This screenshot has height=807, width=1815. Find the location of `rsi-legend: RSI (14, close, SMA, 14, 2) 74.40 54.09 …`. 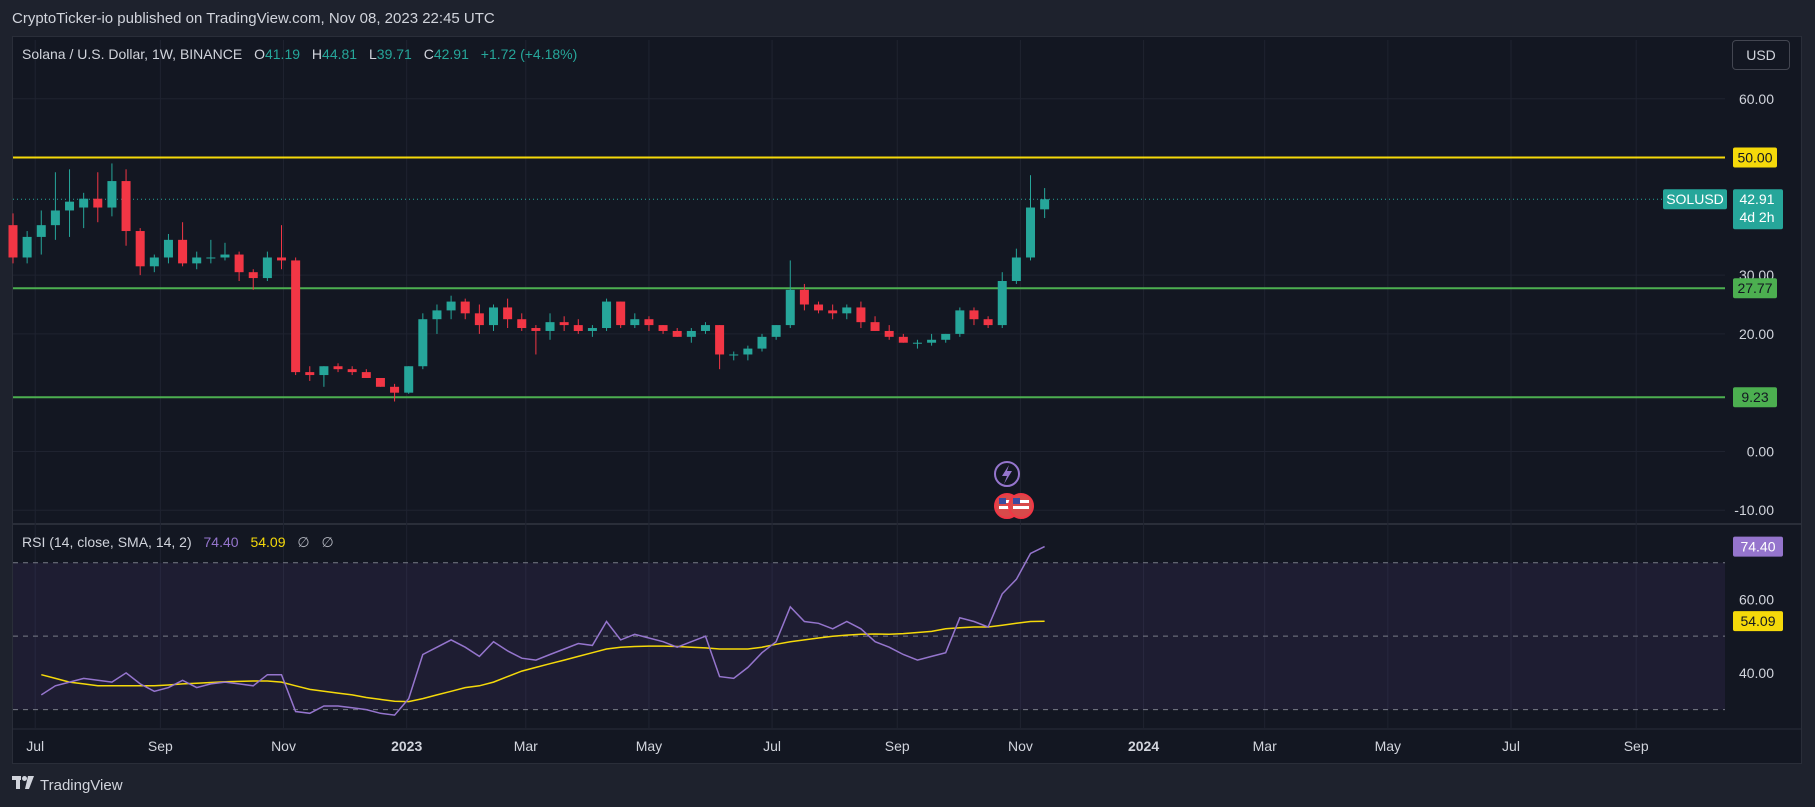

rsi-legend: RSI (14, close, SMA, 14, 2) 74.40 54.09 … is located at coordinates (178, 542).